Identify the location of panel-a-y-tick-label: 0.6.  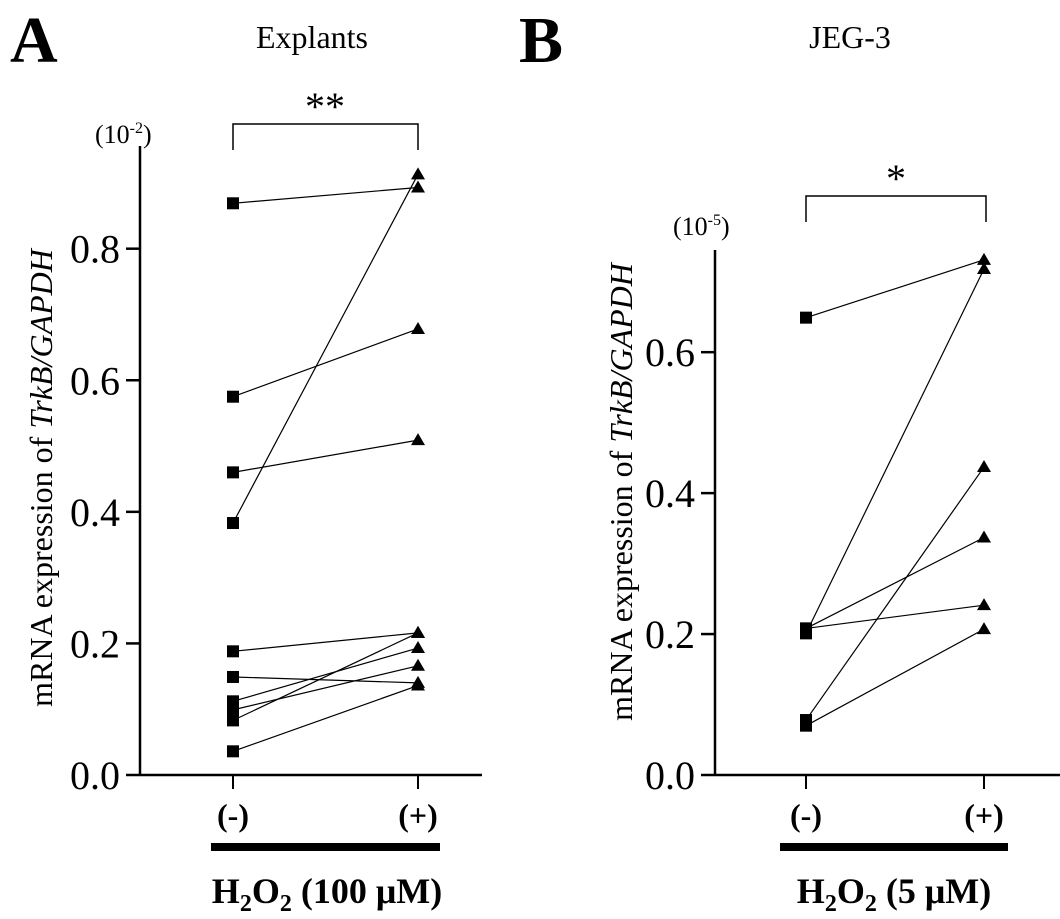
(95, 380).